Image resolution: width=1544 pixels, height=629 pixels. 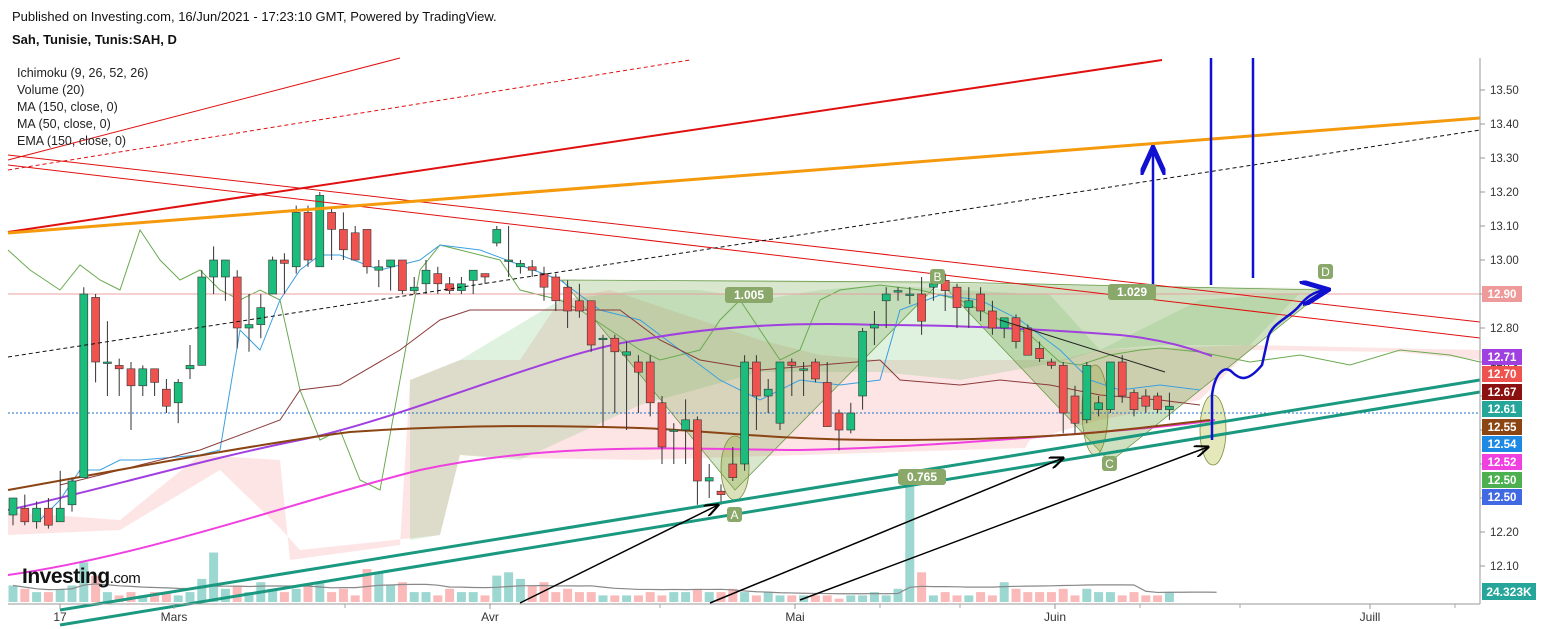 What do you see at coordinates (1504, 91) in the screenshot?
I see `y-tick-label: 13.50` at bounding box center [1504, 91].